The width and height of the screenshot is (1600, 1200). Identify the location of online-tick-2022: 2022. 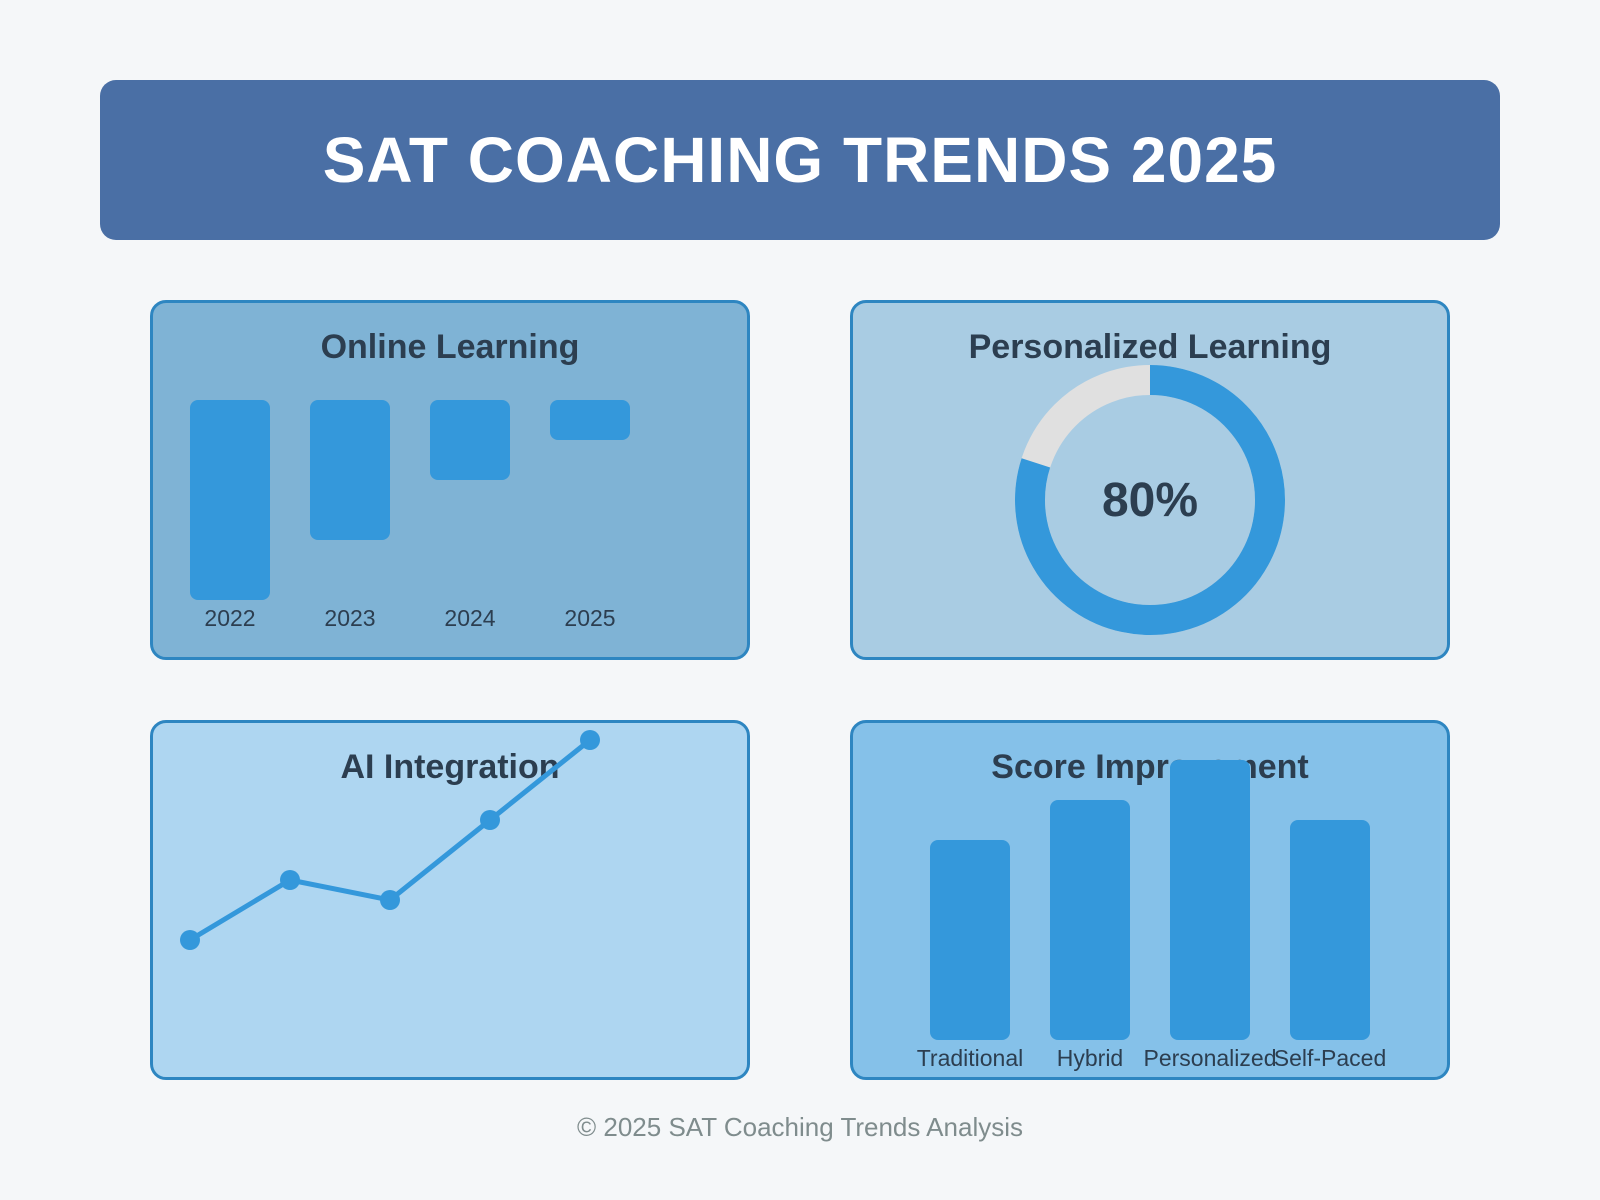
(229, 618).